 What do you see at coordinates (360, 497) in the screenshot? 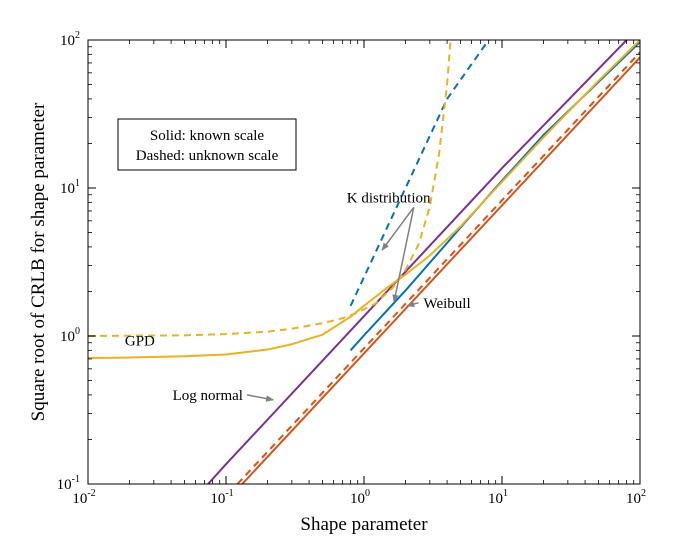
I see `x-tick-label: 10⁰` at bounding box center [360, 497].